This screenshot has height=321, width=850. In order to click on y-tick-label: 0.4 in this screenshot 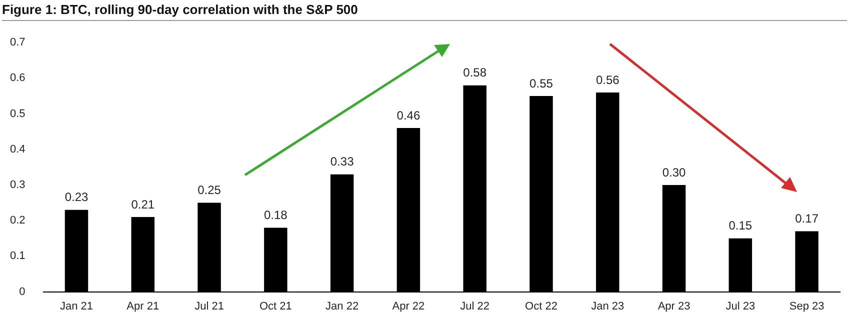, I will do `click(18, 149)`.